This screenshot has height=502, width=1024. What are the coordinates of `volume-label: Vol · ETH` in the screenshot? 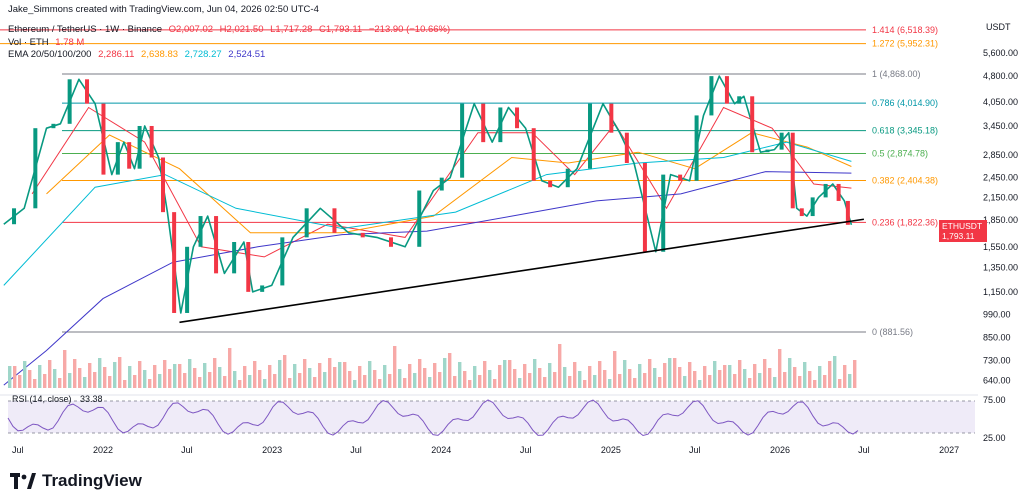 It's located at (28, 42).